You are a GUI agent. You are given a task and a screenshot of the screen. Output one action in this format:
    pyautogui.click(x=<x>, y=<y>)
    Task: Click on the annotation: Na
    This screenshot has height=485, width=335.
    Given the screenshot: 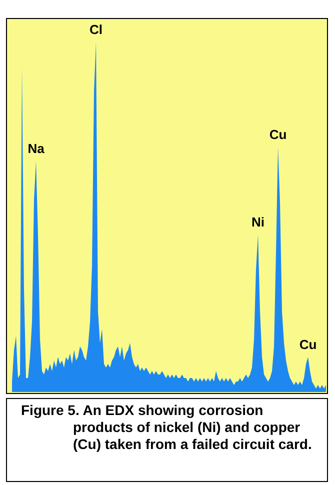 What is the action you would take?
    pyautogui.click(x=37, y=148)
    